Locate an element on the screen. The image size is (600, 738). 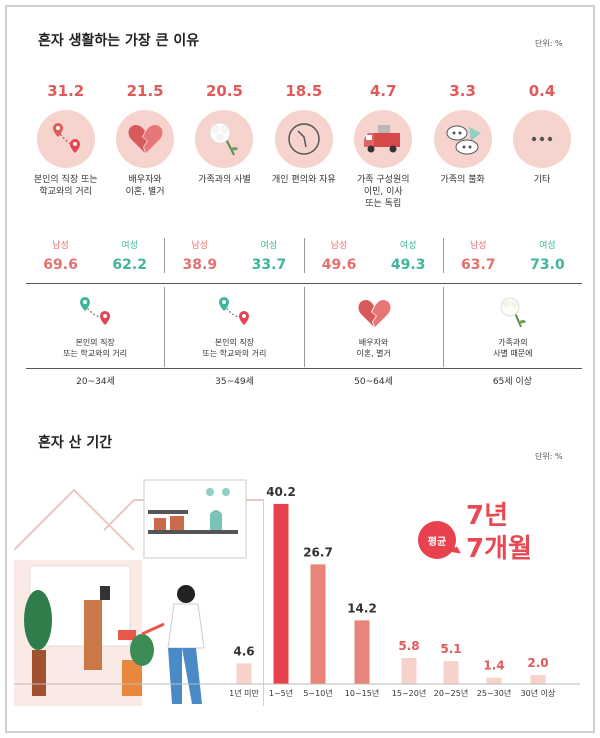
category-label-5: 20~25년 is located at coordinates (451, 693).